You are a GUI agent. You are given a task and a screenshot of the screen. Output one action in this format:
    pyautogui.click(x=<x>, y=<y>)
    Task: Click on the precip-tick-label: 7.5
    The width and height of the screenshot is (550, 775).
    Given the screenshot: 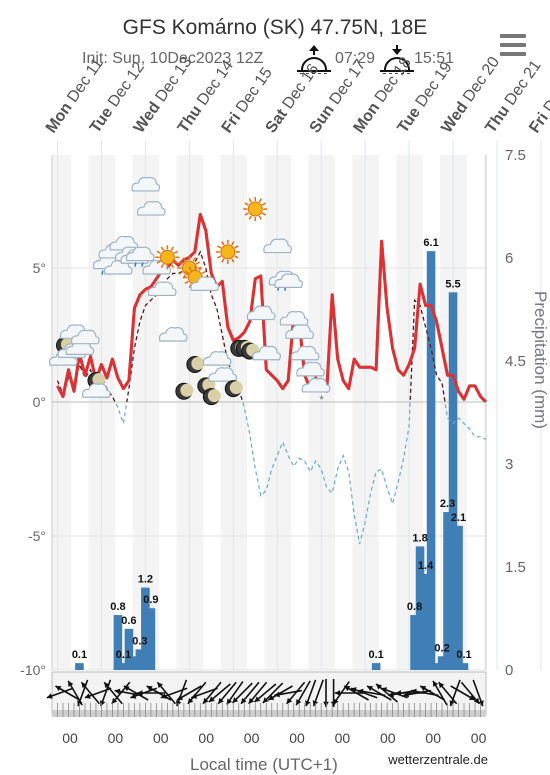 What is the action you would take?
    pyautogui.click(x=515, y=155)
    